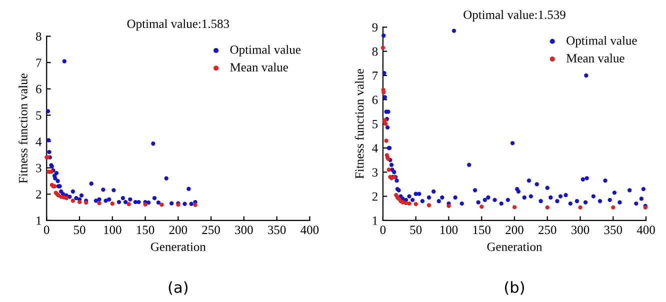 This screenshot has height=302, width=666. What do you see at coordinates (375, 27) in the screenshot?
I see `y-tick-label: 9` at bounding box center [375, 27].